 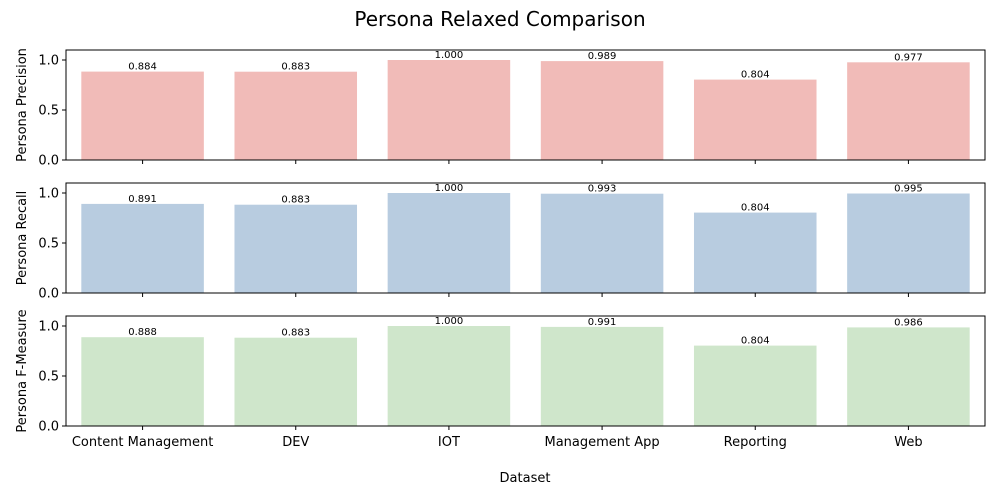 What do you see at coordinates (295, 200) in the screenshot?
I see `data-label-1-1: 0.883` at bounding box center [295, 200].